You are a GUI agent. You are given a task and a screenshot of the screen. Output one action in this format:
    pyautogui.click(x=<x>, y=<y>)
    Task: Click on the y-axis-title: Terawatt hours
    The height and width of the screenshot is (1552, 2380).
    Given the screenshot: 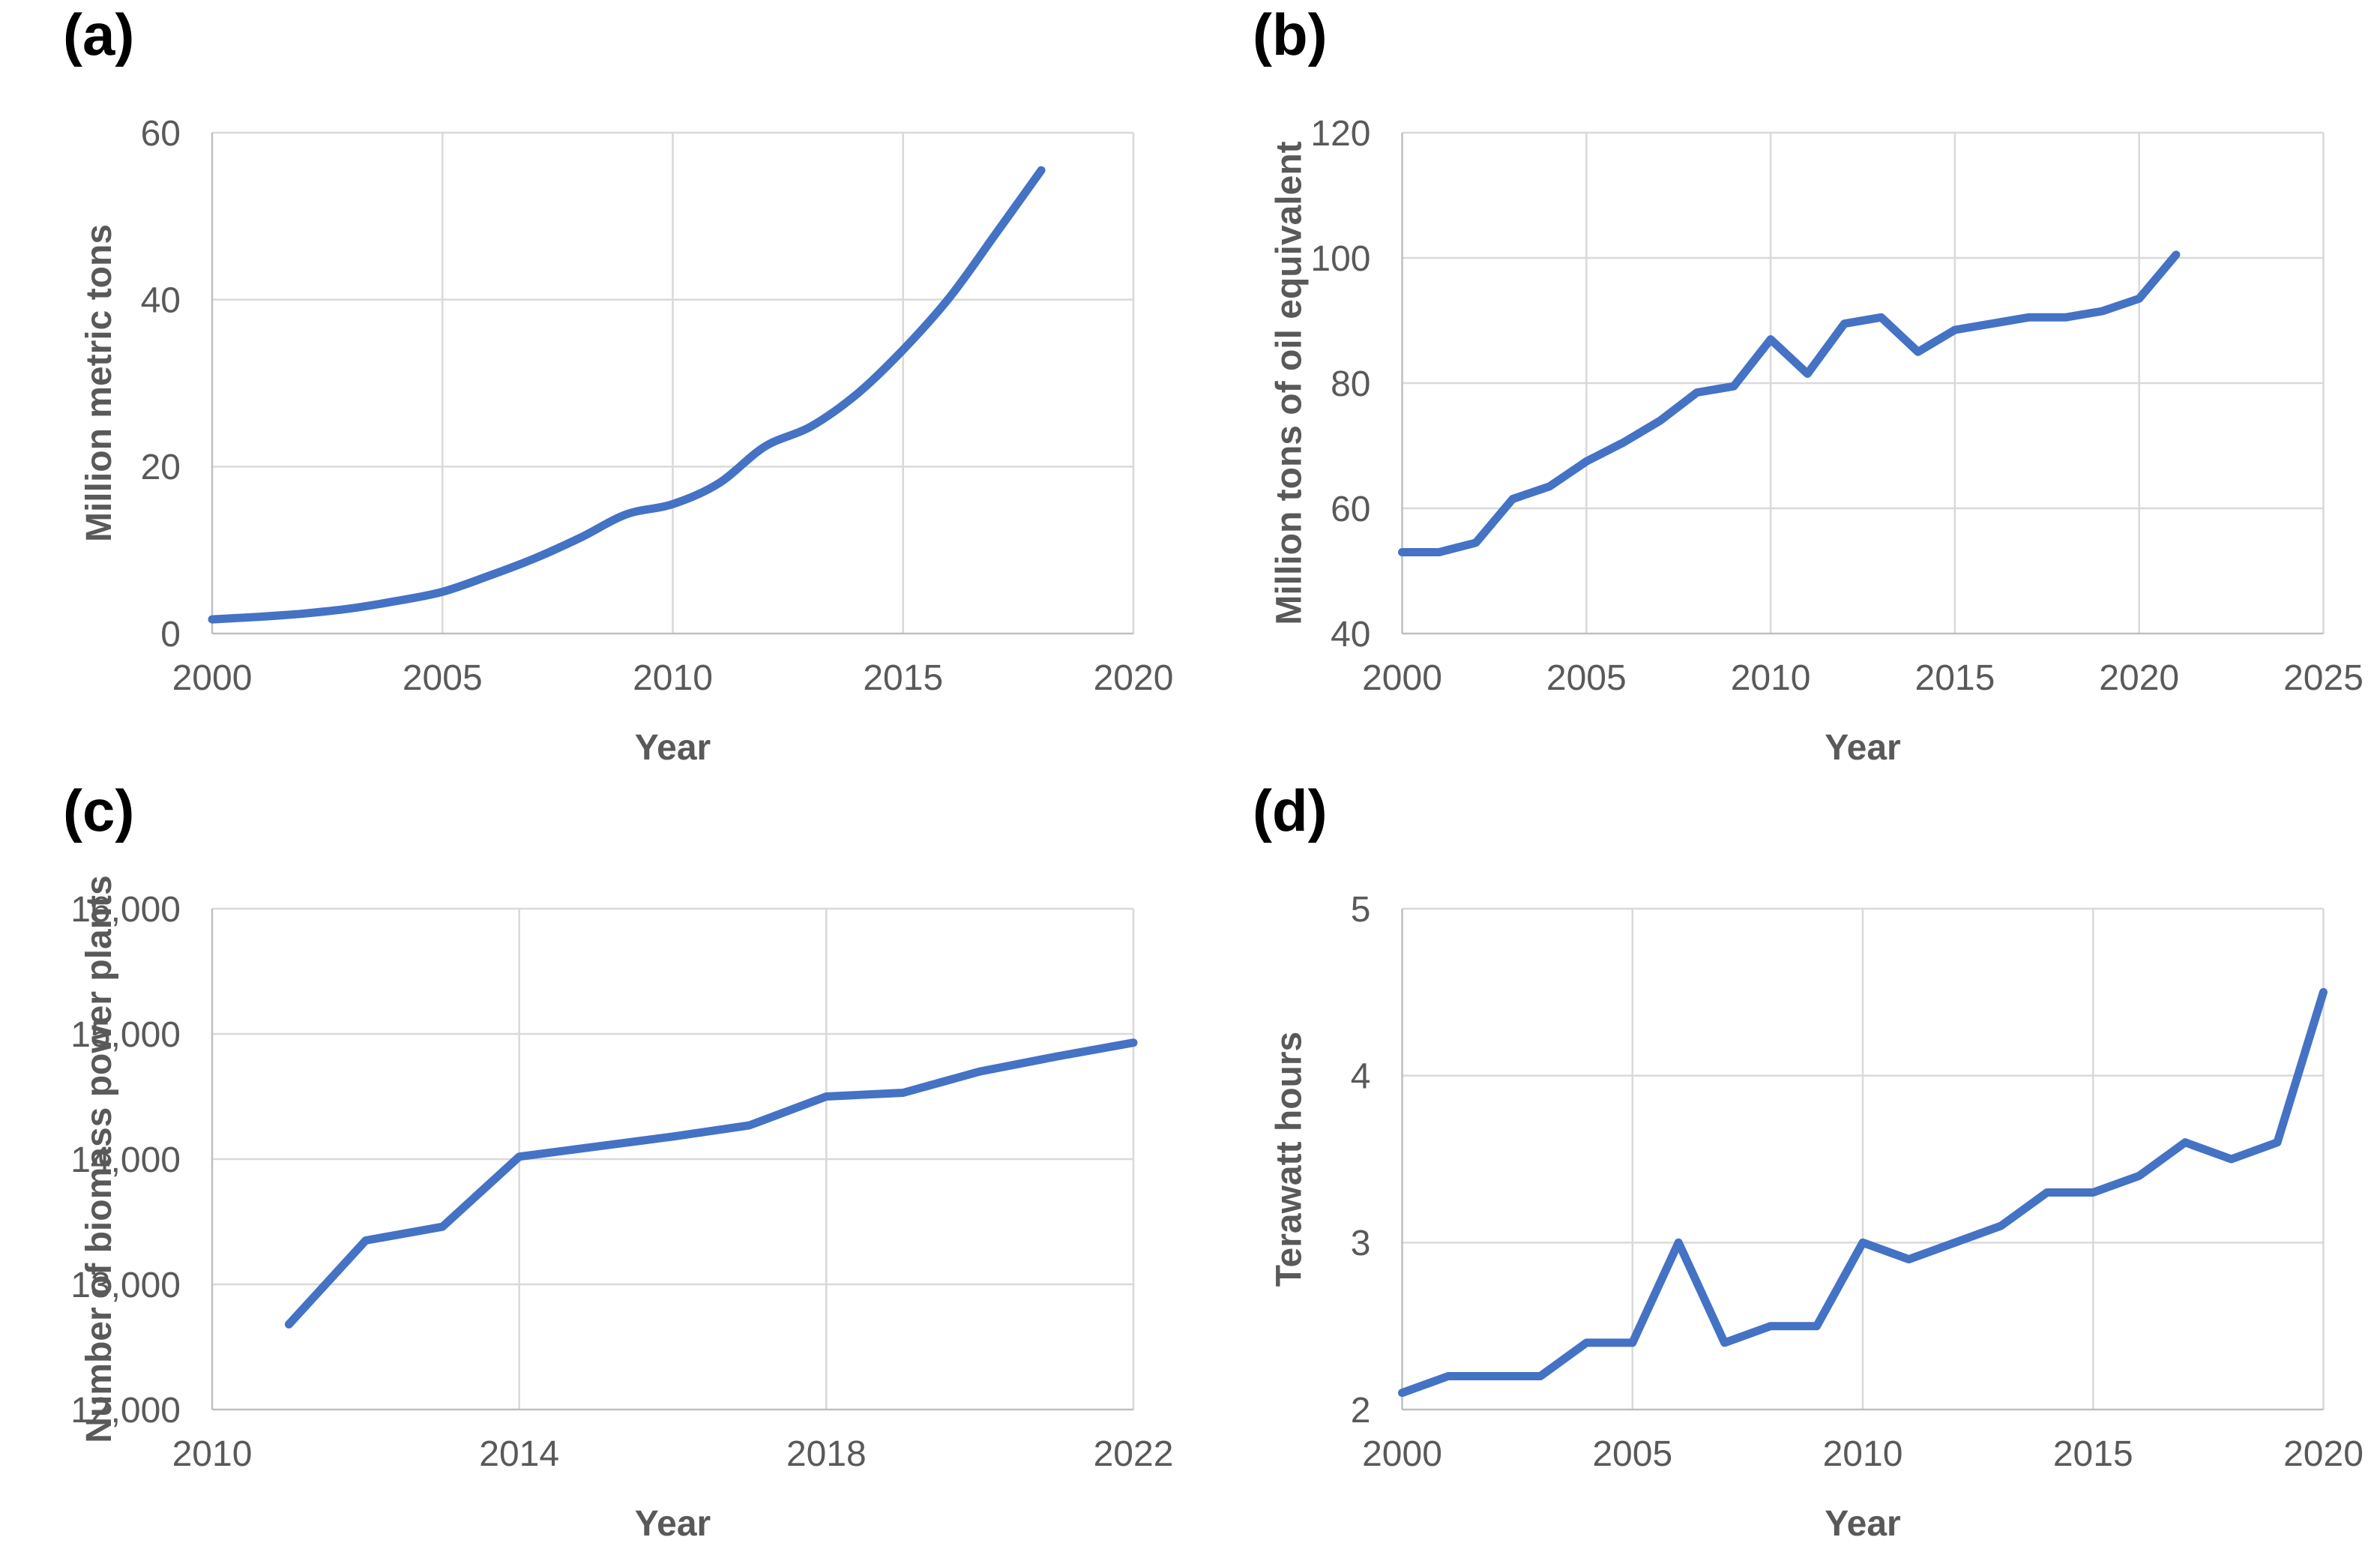 What is the action you would take?
    pyautogui.click(x=1290, y=1159)
    